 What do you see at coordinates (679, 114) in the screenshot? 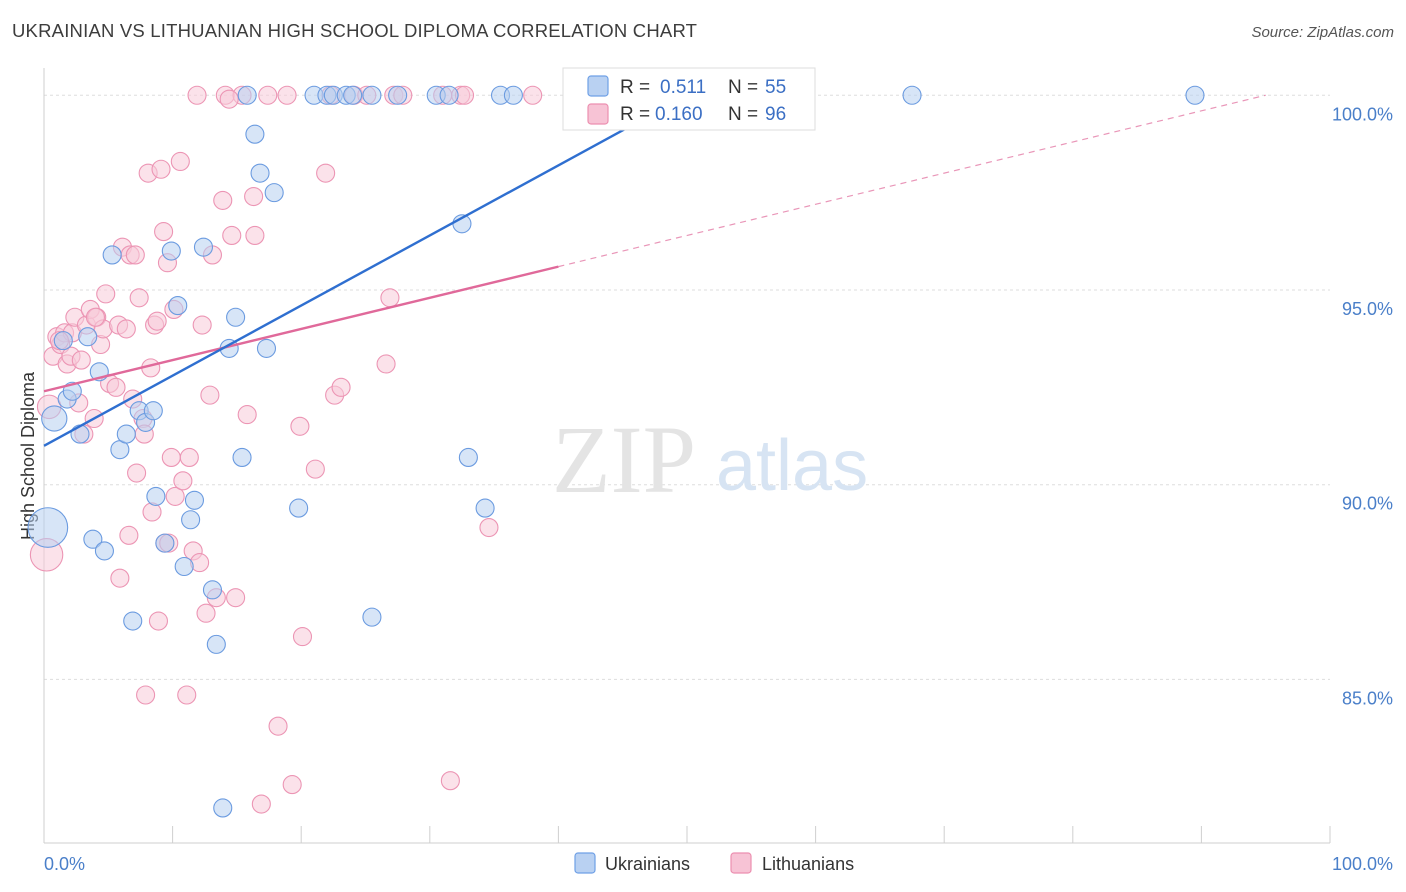
I see `legend-r-value-2: 0.160` at bounding box center [679, 114].